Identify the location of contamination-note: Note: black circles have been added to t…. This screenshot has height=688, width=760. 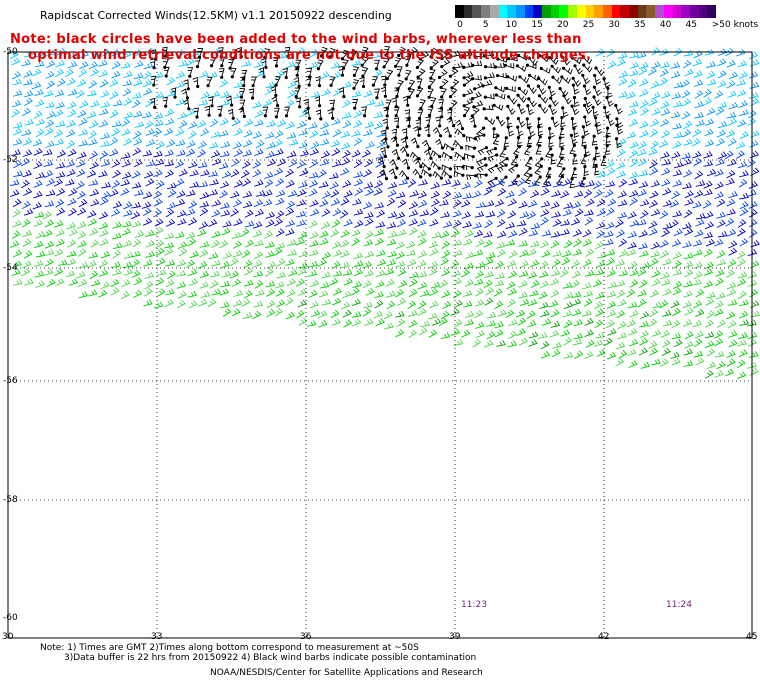
(300, 48).